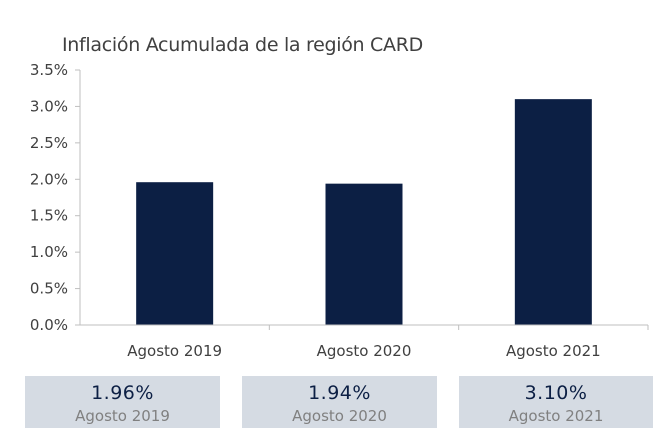 Image resolution: width=662 pixels, height=446 pixels. I want to click on summary-card-2021: 3.10% Agosto 2021, so click(556, 402).